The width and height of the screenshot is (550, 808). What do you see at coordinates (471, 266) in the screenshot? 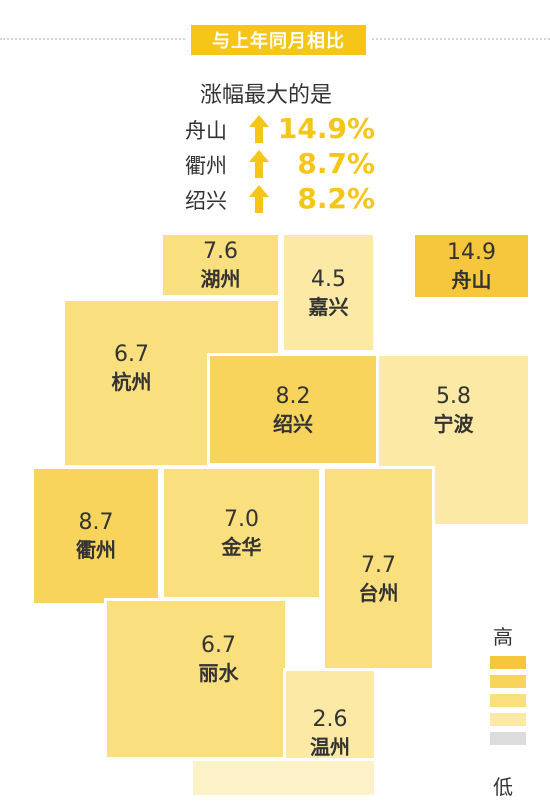
I see `tile-zhoushan: 14.9 舟山` at bounding box center [471, 266].